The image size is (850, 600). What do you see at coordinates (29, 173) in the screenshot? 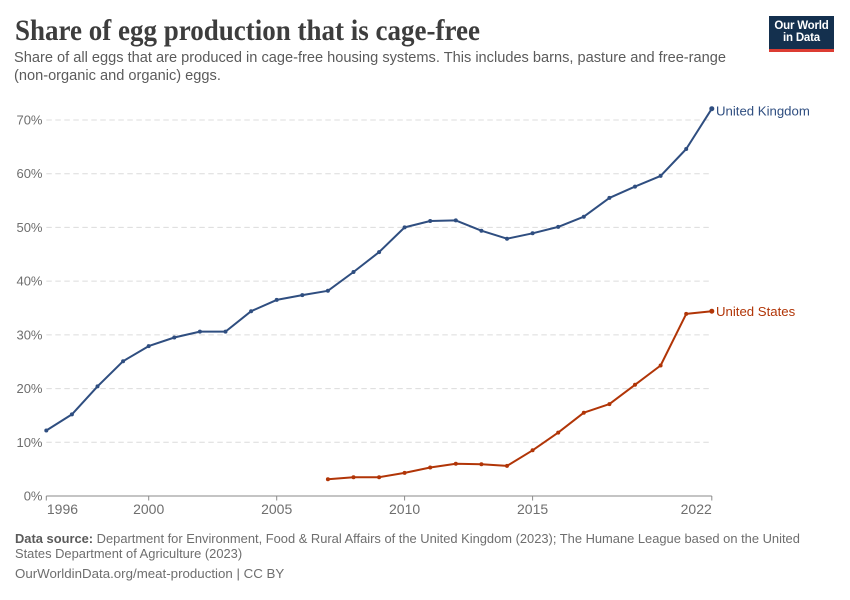
I see `svg-text: 60%` at bounding box center [29, 173].